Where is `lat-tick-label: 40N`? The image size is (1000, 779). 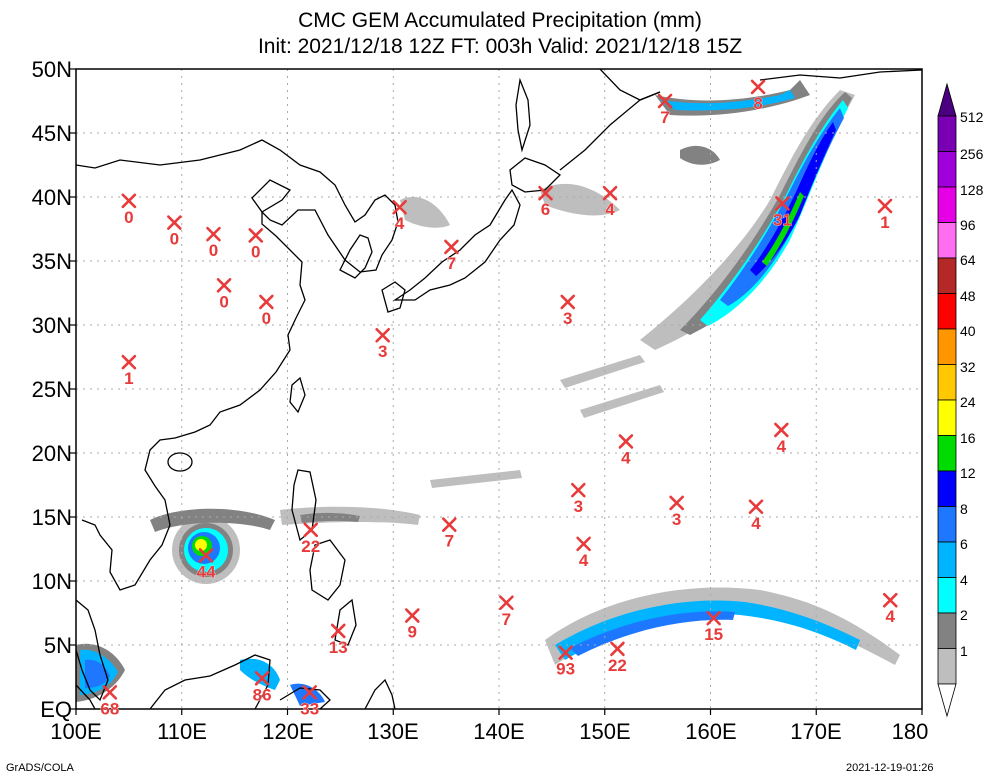
lat-tick-label: 40N is located at coordinates (51, 197).